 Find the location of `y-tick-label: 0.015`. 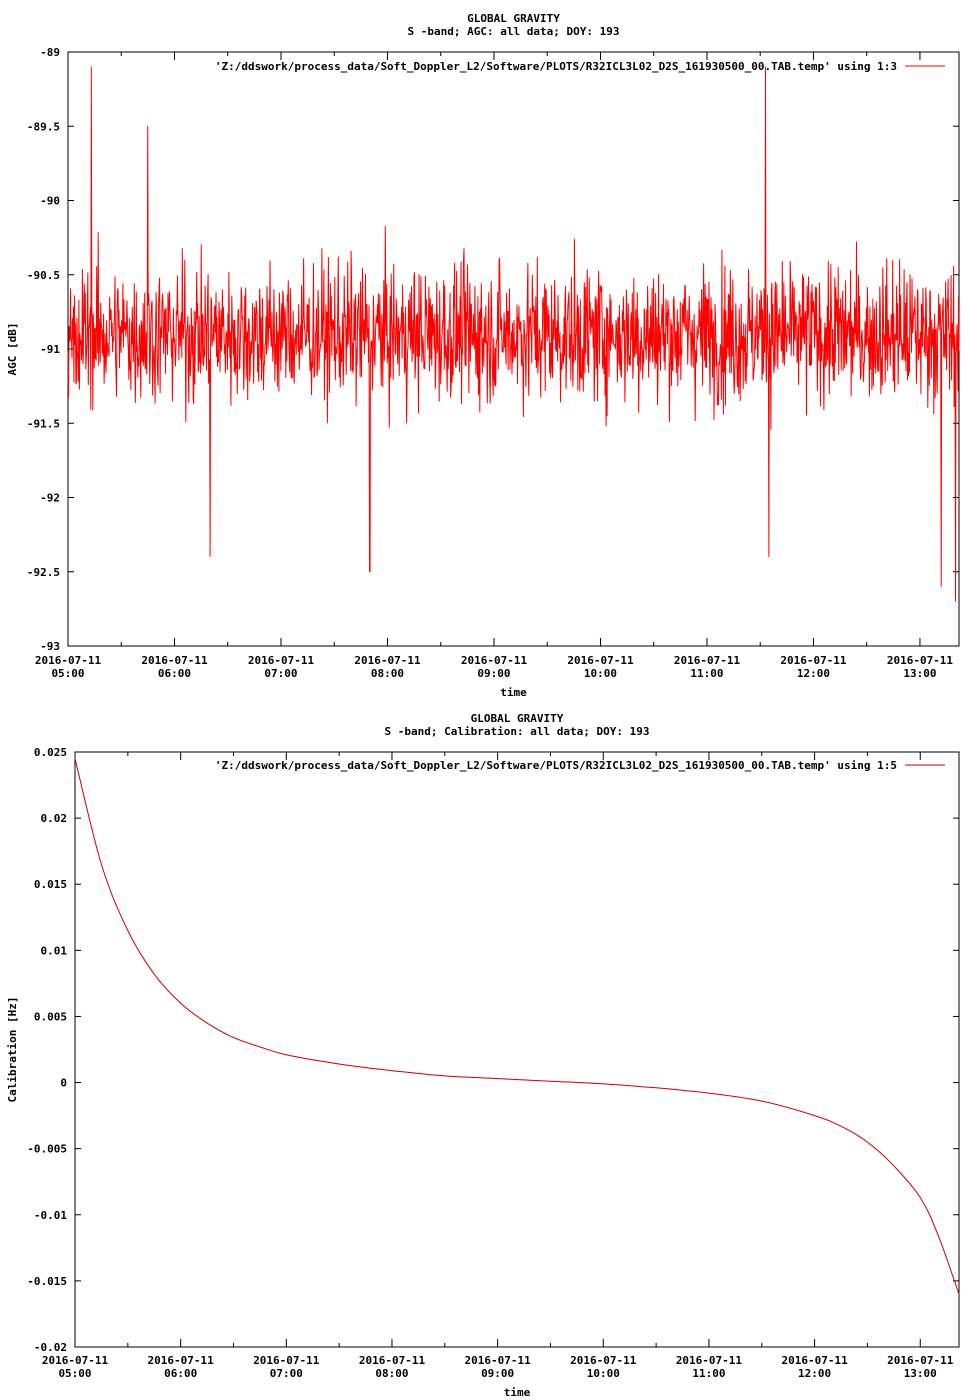

y-tick-label: 0.015 is located at coordinates (50, 884).